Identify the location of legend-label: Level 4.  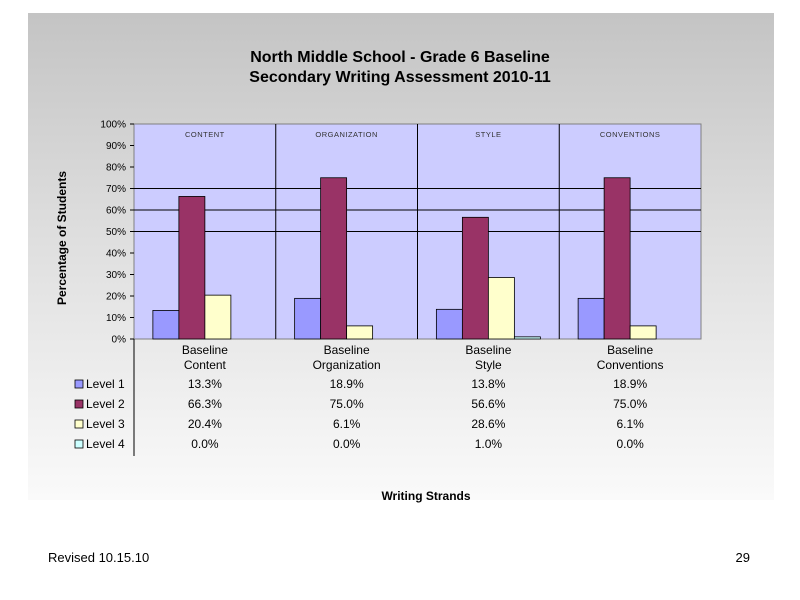
(105, 444).